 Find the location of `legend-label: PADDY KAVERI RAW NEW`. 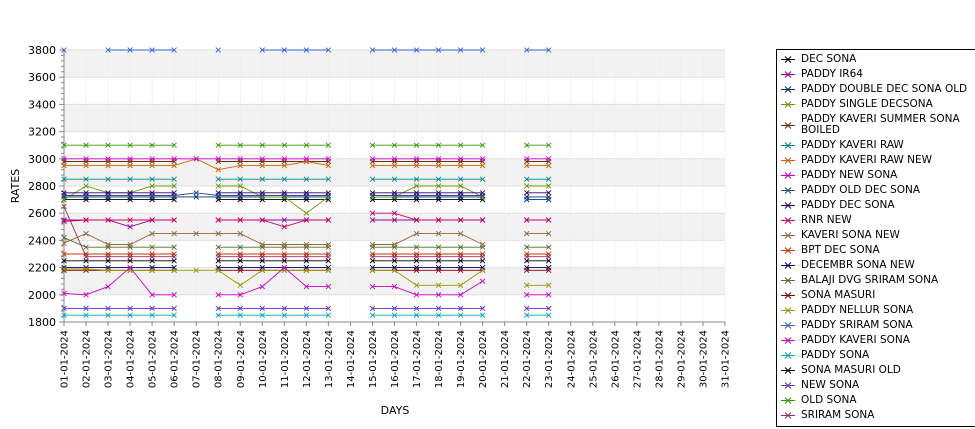

legend-label: PADDY KAVERI RAW NEW is located at coordinates (867, 160).